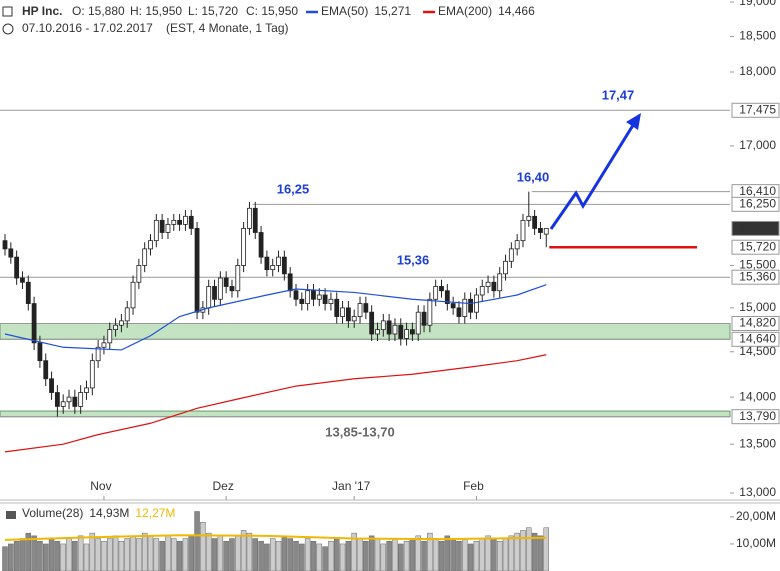 The width and height of the screenshot is (780, 571). What do you see at coordinates (100, 486) in the screenshot?
I see `x-tick-label: Nov` at bounding box center [100, 486].